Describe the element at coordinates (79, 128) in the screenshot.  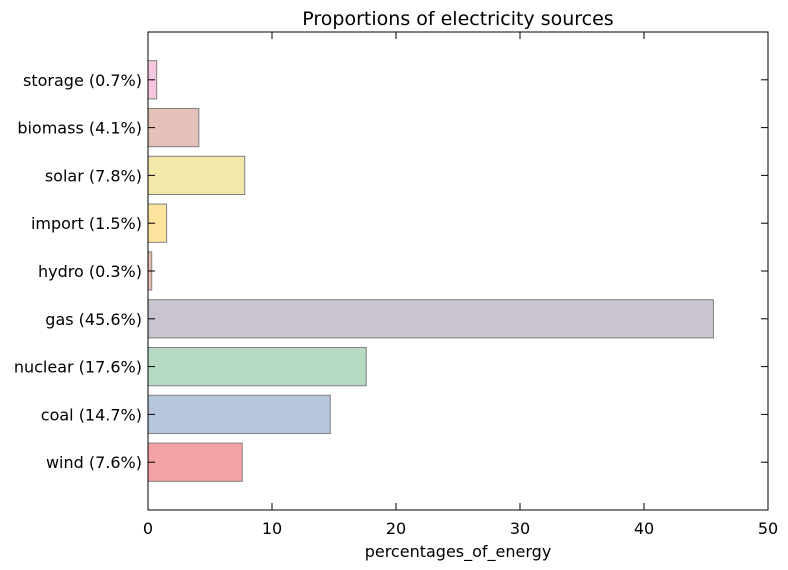
I see `y-tick-label: biomass (4.1%)` at that location.